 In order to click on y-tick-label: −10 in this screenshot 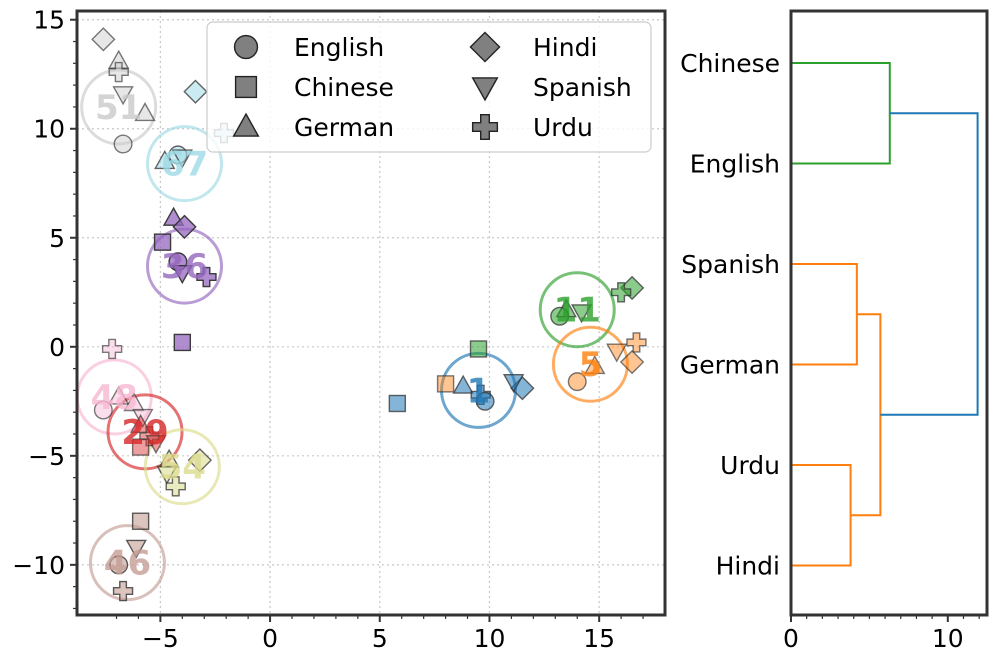, I will do `click(38, 565)`.